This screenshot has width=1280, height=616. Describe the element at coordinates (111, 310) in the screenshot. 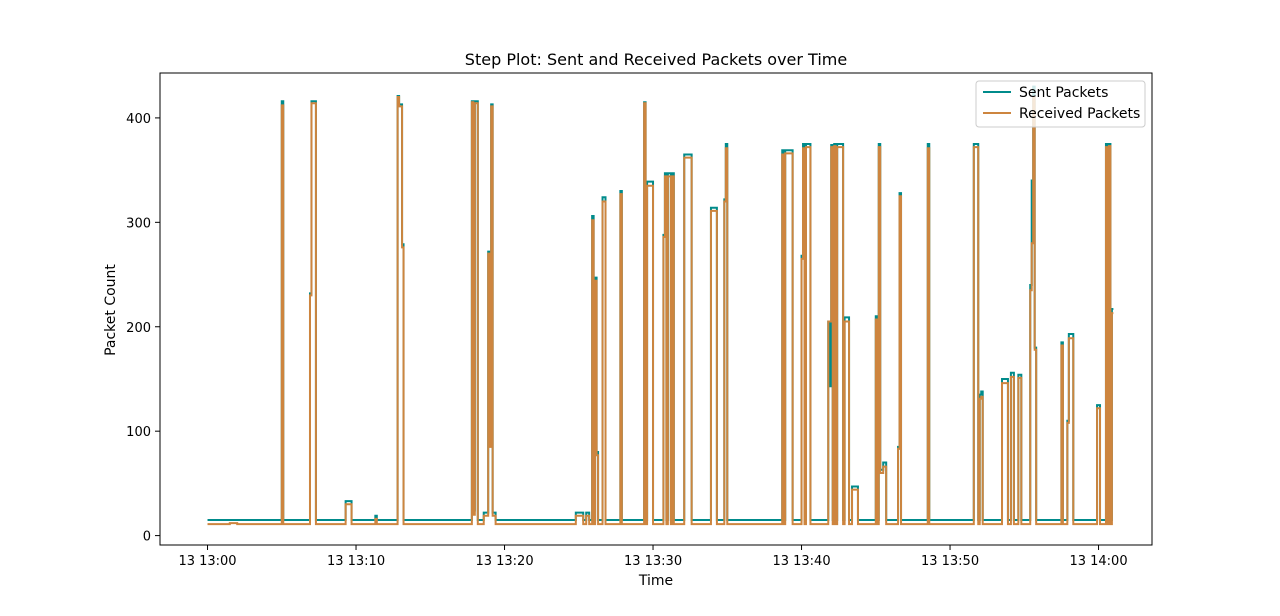

I see `y-axis-label: Packet Count` at that location.